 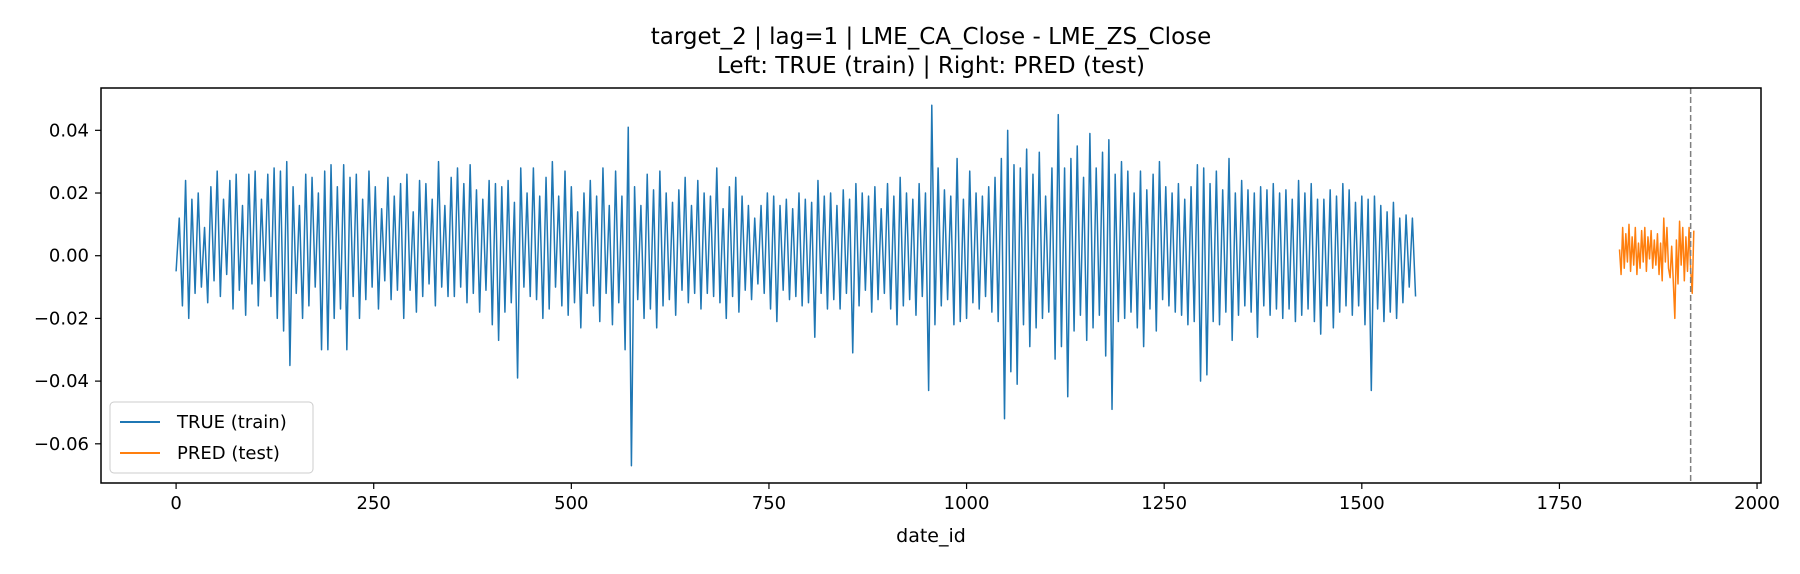 I want to click on chart-subtitle: Left: TRUE (train) | Right: PRED (test), so click(x=931, y=66).